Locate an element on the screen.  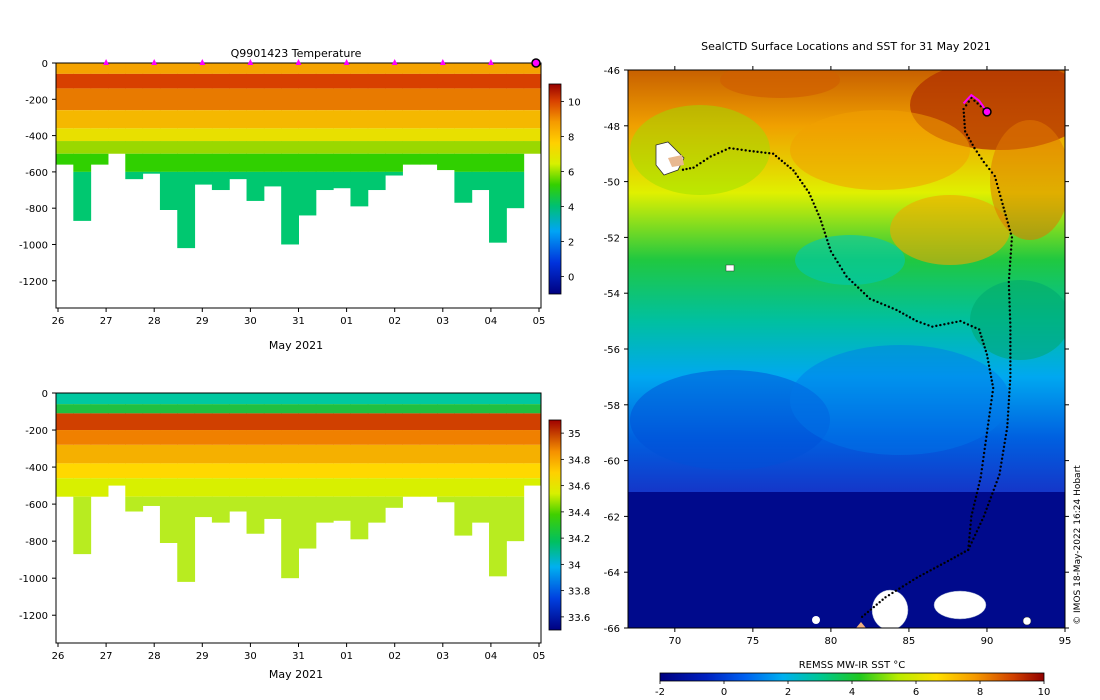
map-colorbar-ticks: -2 0 2 4 6 8 10 is located at coordinates (852, 689).